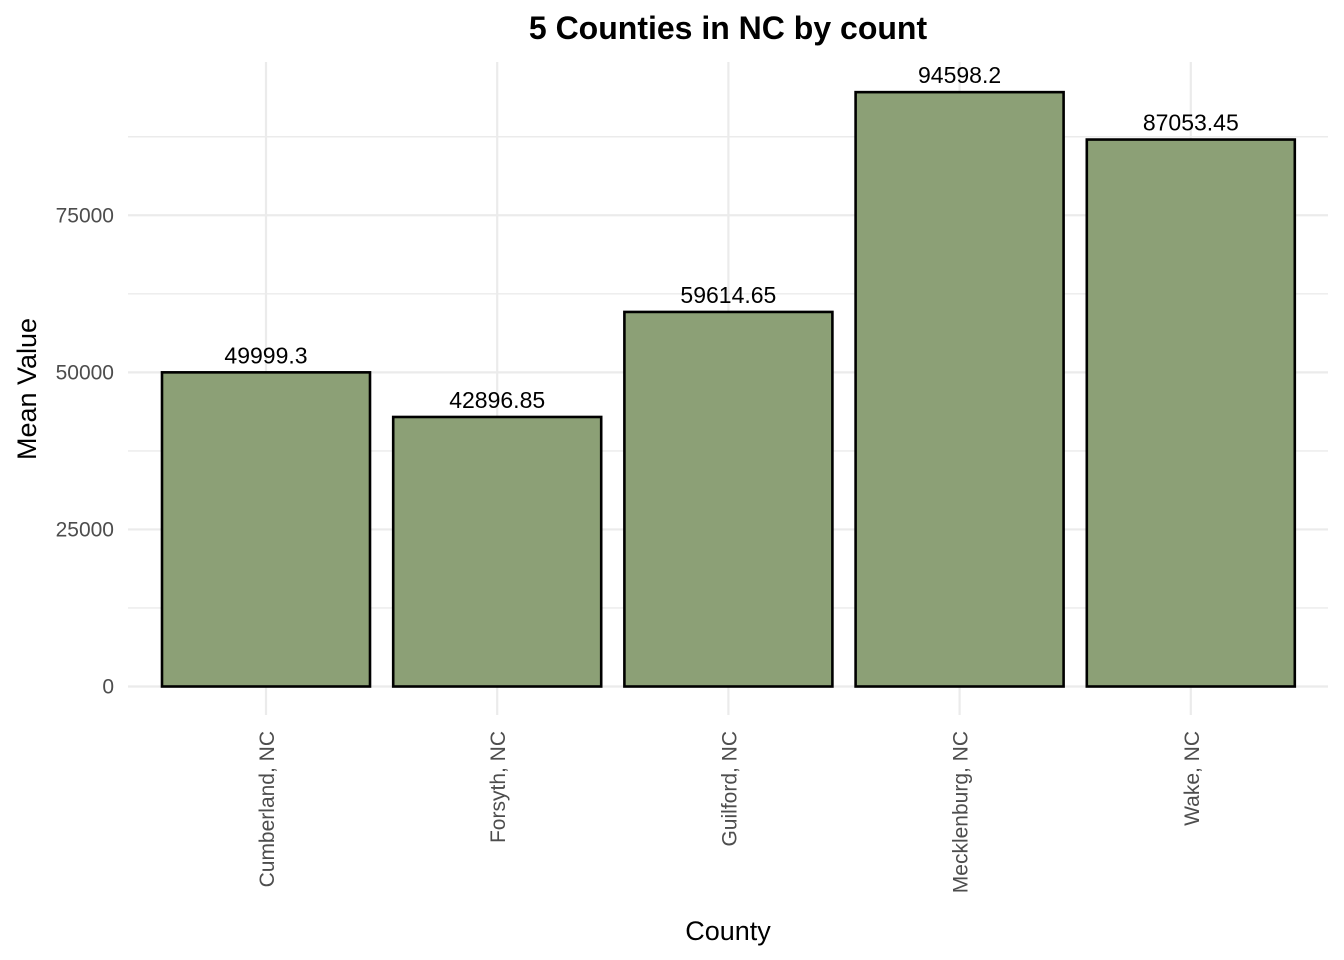 Image resolution: width=1344 pixels, height=960 pixels. Describe the element at coordinates (728, 931) in the screenshot. I see `x-axis-title: County` at that location.